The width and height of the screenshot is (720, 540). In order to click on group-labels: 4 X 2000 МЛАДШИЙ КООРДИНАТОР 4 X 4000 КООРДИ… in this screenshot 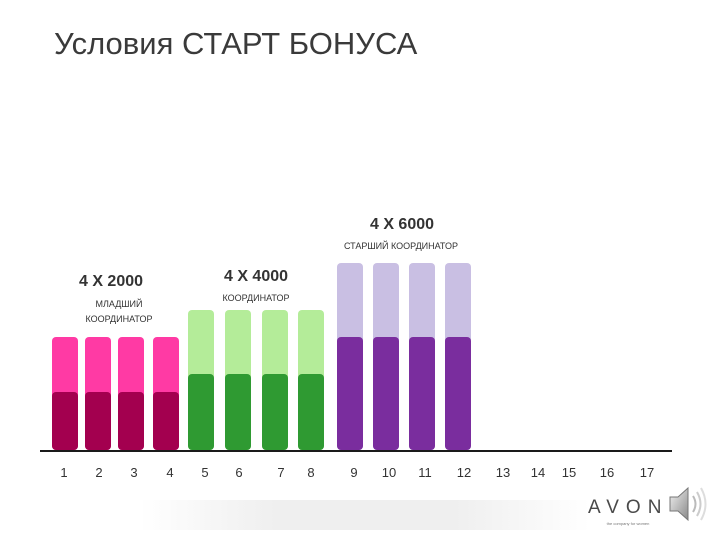, I will do `click(268, 270)`.